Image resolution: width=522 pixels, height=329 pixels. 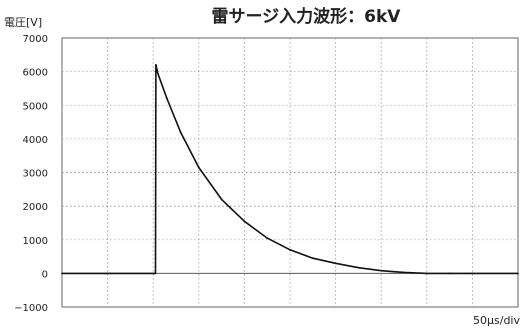 What do you see at coordinates (45, 274) in the screenshot?
I see `y-tick-label: 0` at bounding box center [45, 274].